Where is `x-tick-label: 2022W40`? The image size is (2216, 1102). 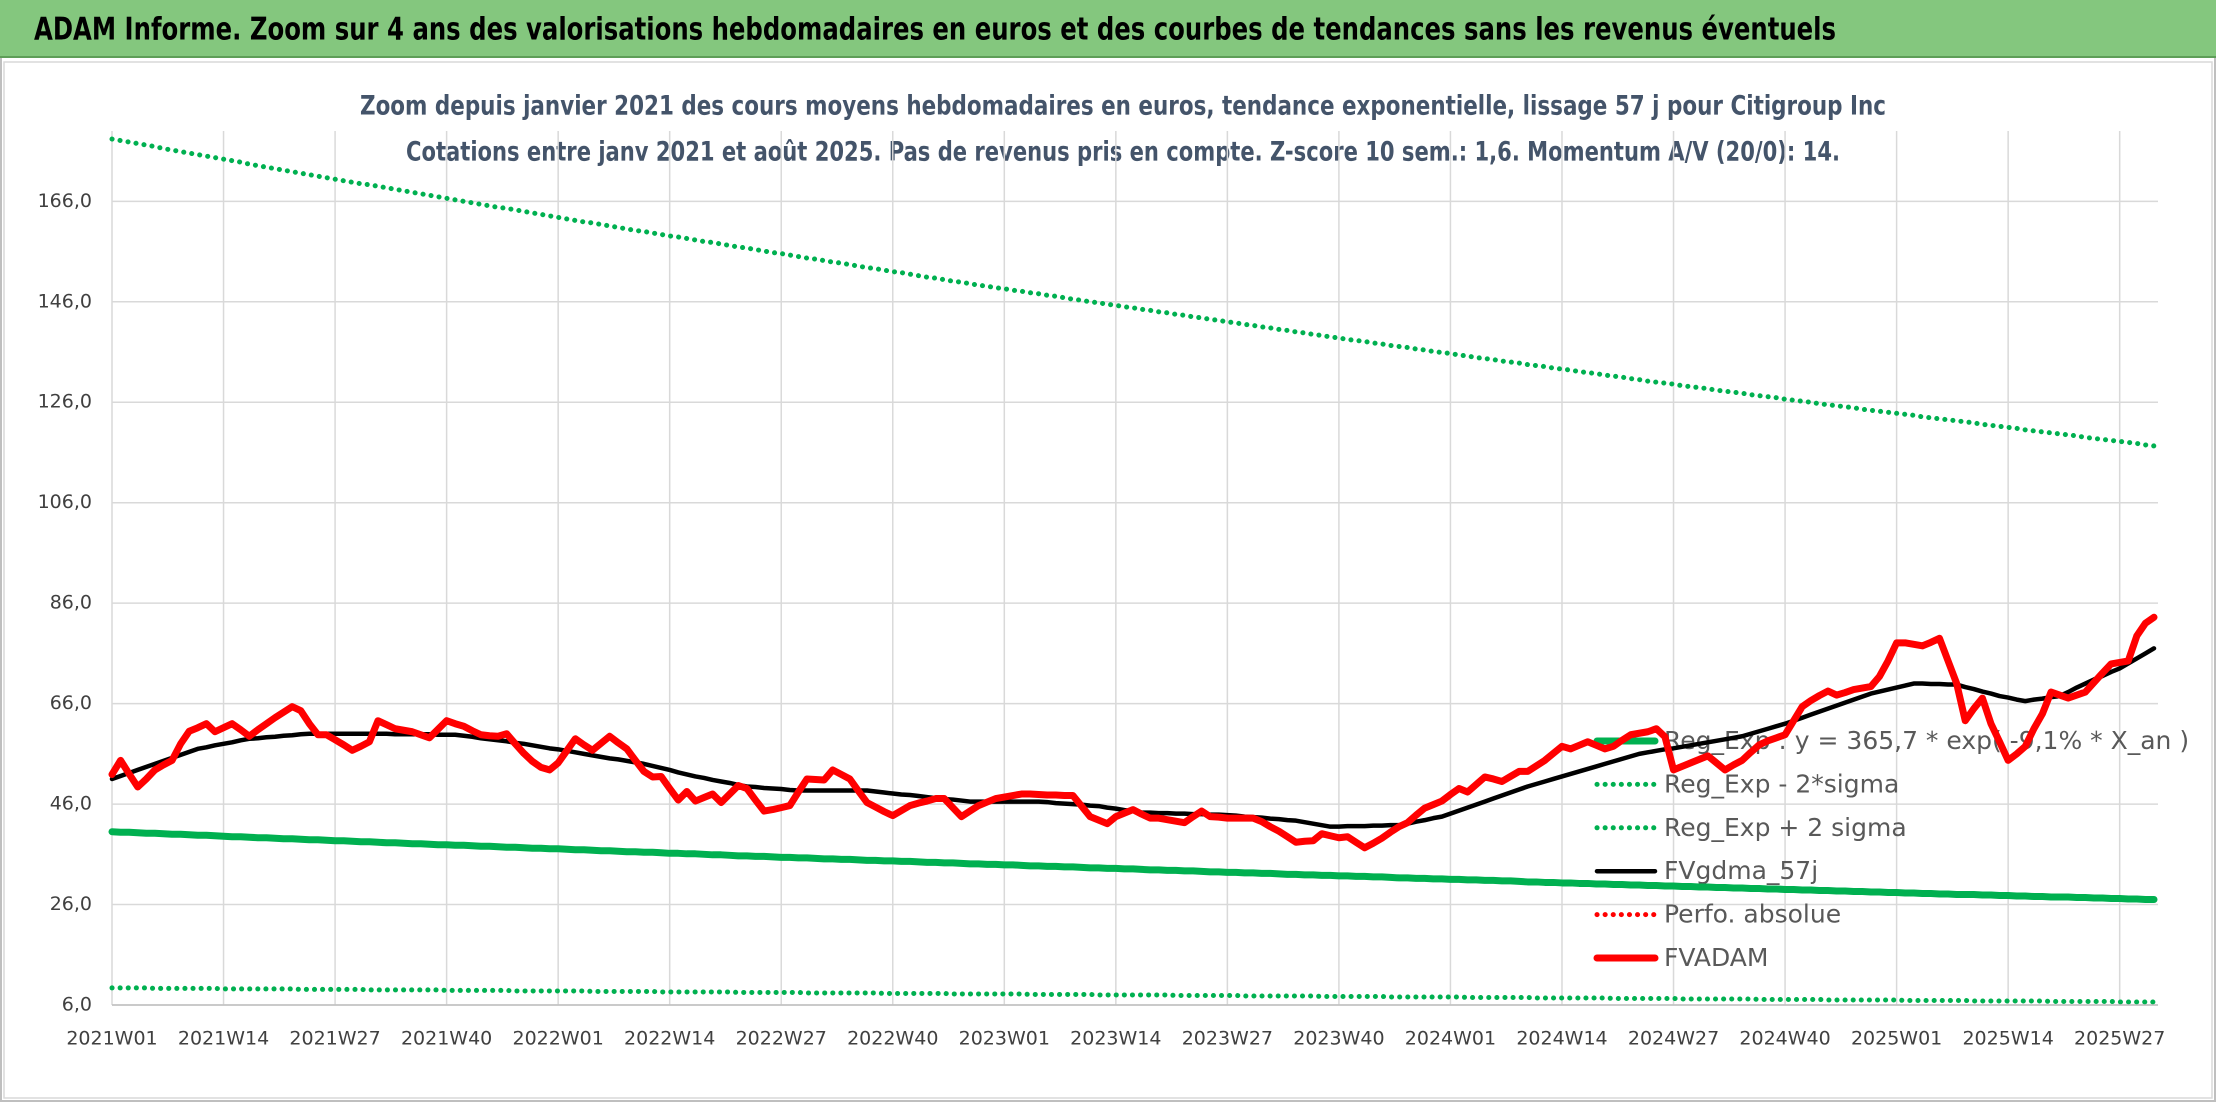 x-tick-label: 2022W40 is located at coordinates (892, 1039).